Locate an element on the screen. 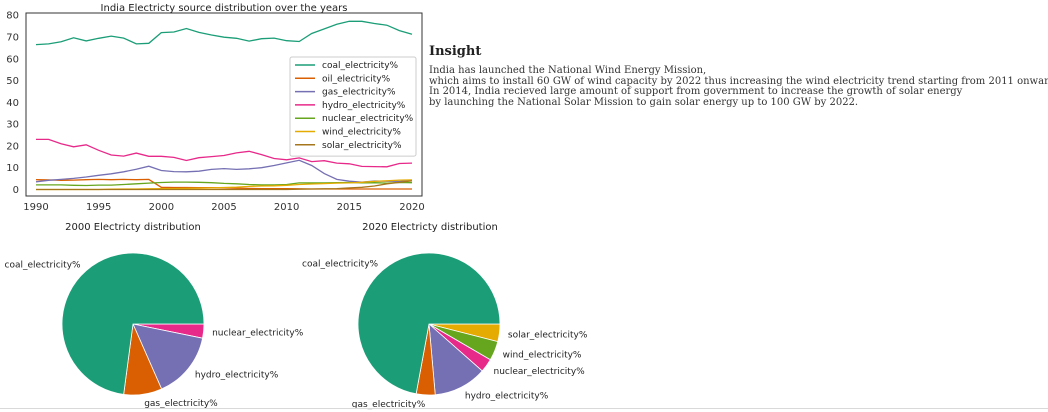 This screenshot has width=1048, height=412. y-tick-label: 0 is located at coordinates (16, 190).